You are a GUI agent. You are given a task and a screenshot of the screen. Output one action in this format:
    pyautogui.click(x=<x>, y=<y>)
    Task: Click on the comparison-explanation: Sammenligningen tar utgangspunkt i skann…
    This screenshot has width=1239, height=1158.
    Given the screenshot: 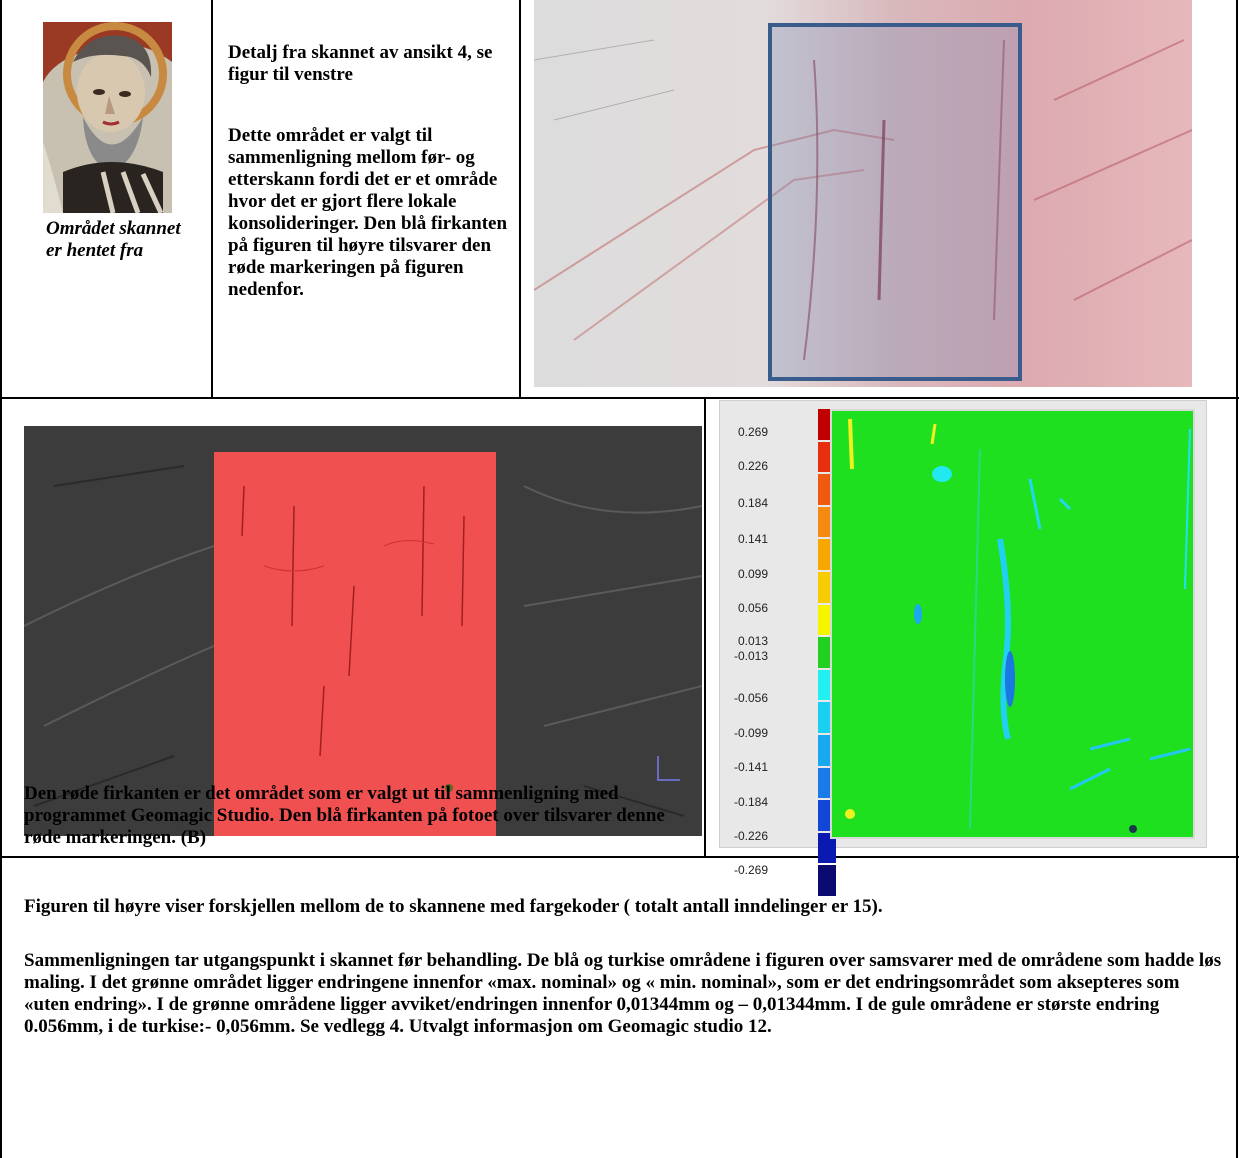 What is the action you would take?
    pyautogui.click(x=623, y=993)
    